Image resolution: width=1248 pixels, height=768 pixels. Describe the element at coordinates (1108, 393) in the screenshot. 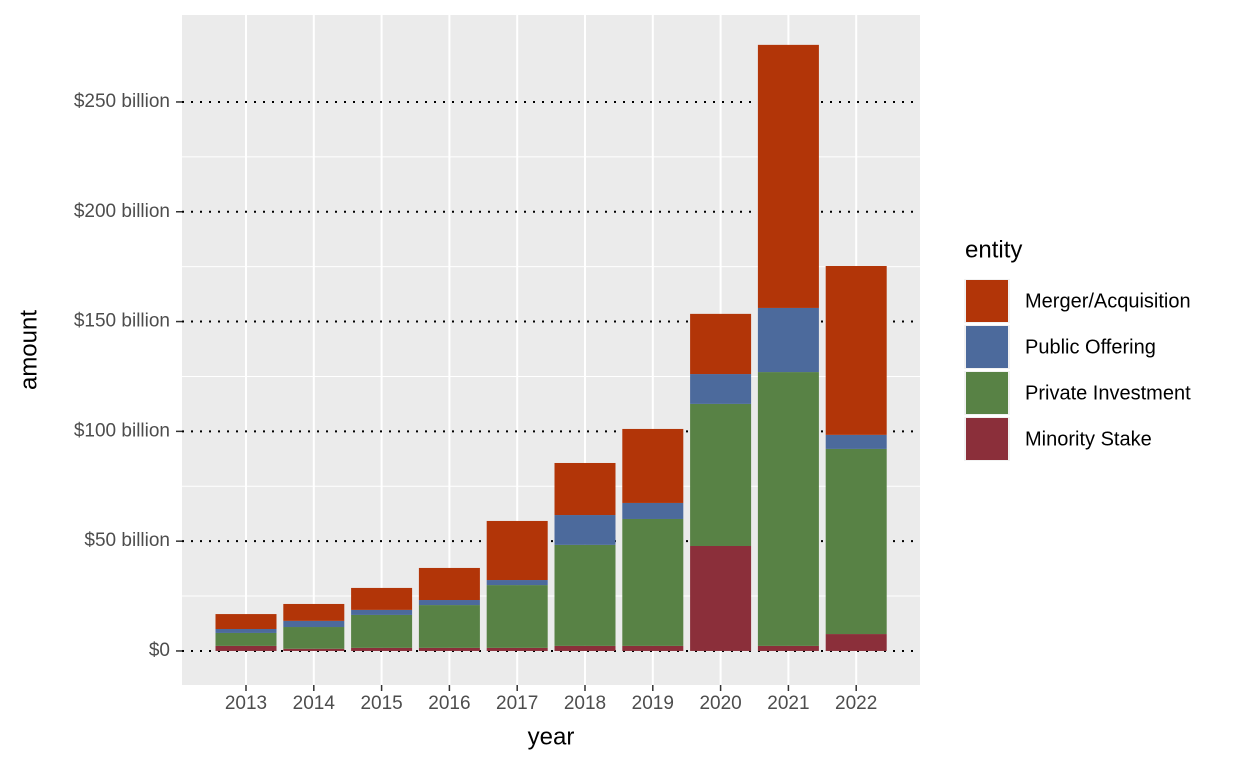

I see `legend-label: Private Investment` at that location.